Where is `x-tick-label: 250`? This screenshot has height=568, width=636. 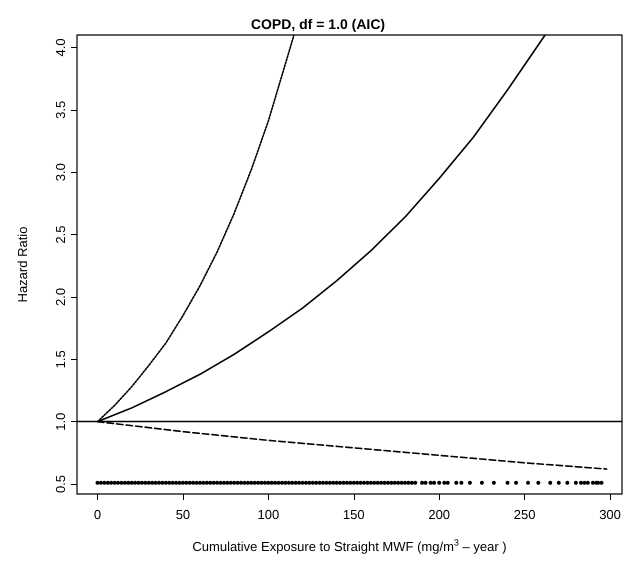
x-tick-label: 250 is located at coordinates (525, 514).